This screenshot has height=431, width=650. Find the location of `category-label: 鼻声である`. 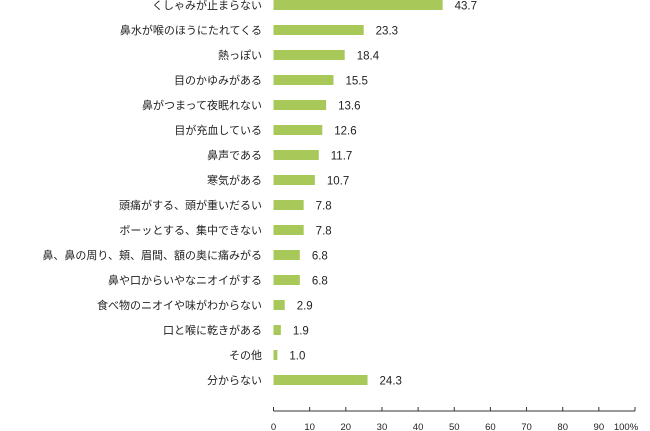

category-label: 鼻声である is located at coordinates (234, 155).